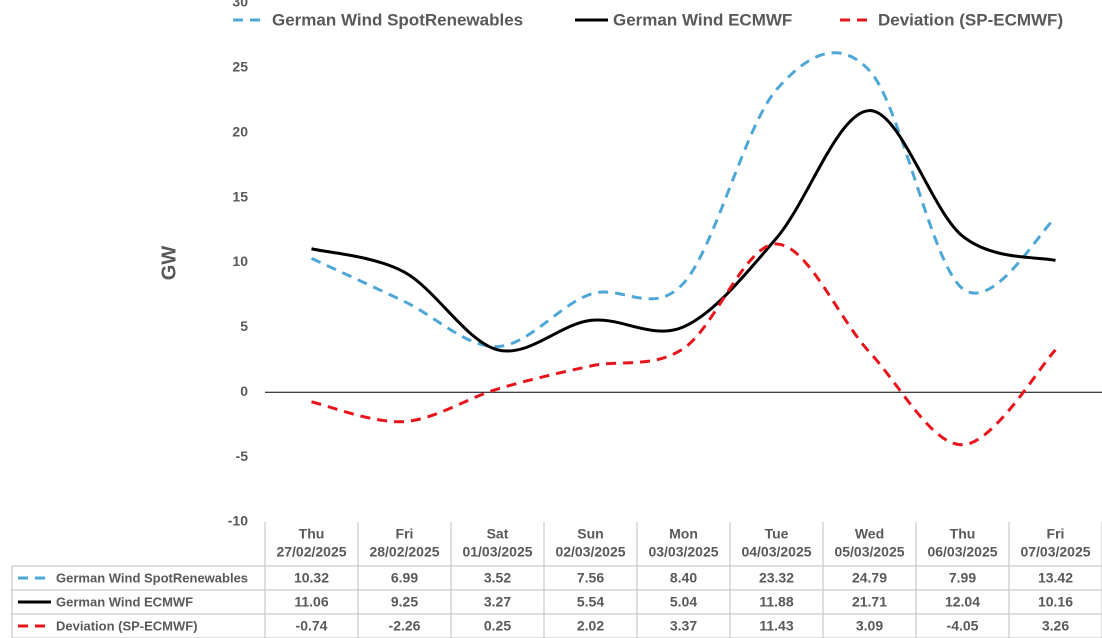  Describe the element at coordinates (963, 626) in the screenshot. I see `table-cell: -4.05` at that location.